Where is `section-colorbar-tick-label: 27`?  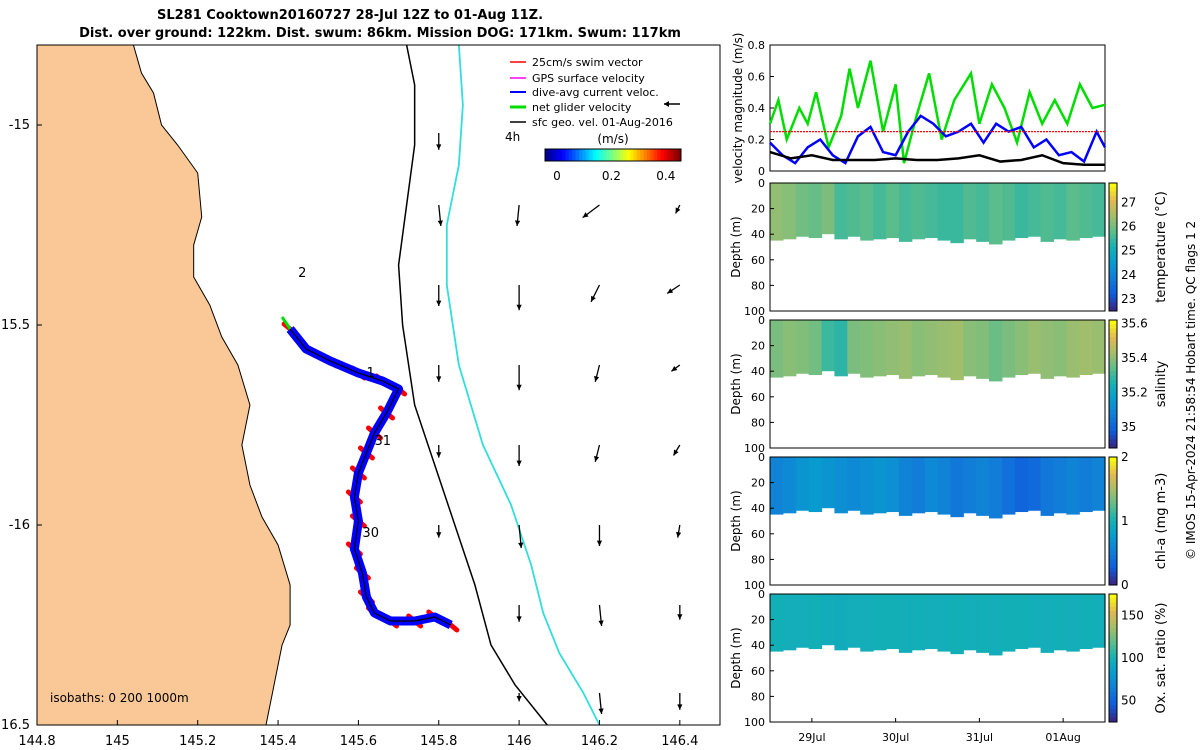
section-colorbar-tick-label: 27 is located at coordinates (1128, 202).